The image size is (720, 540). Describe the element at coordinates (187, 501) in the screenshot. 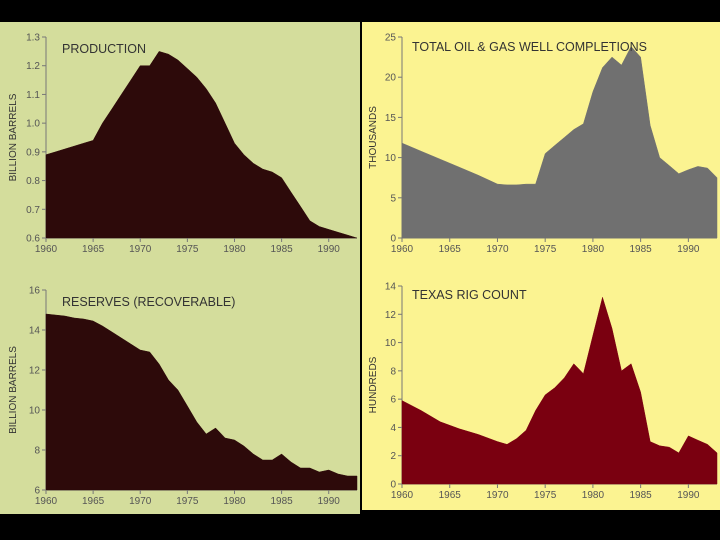

I see `reserves-x-tick-label: 1975` at that location.